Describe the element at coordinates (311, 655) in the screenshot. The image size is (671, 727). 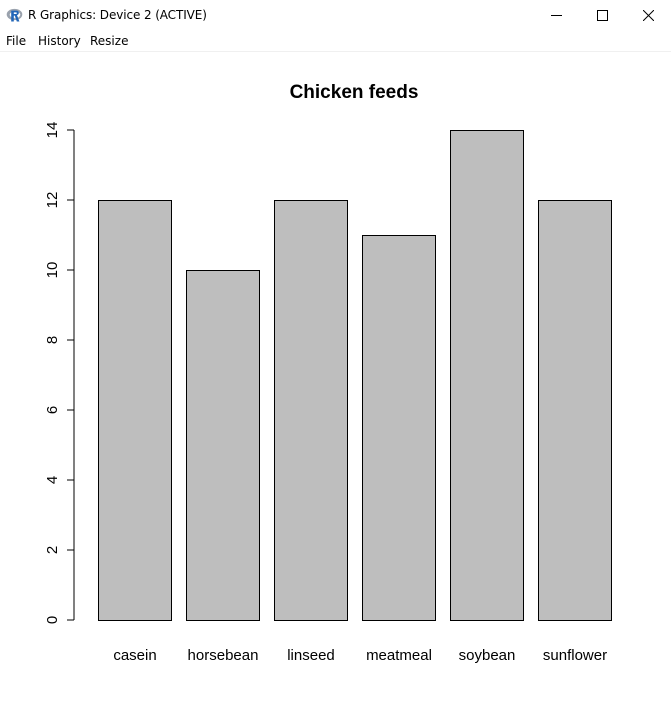
I see `x-tick-label: linseed` at that location.